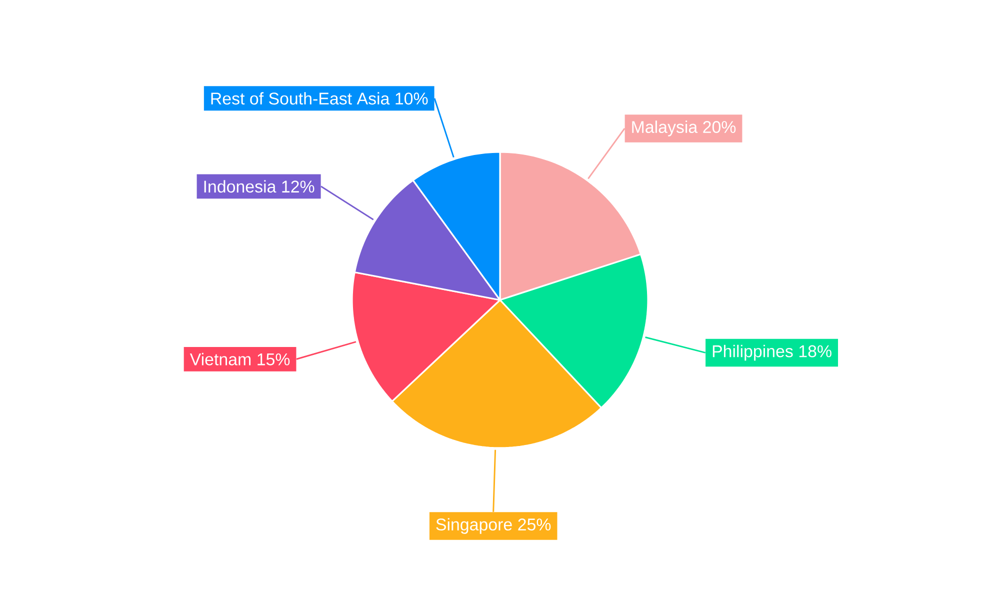  Describe the element at coordinates (534, 524) in the screenshot. I see `data-label: 25%` at that location.